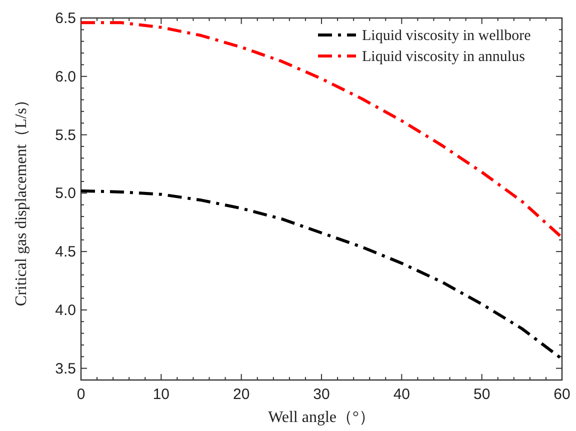 The height and width of the screenshot is (431, 576). What do you see at coordinates (65, 252) in the screenshot?
I see `y-tick-label: 4.5` at bounding box center [65, 252].